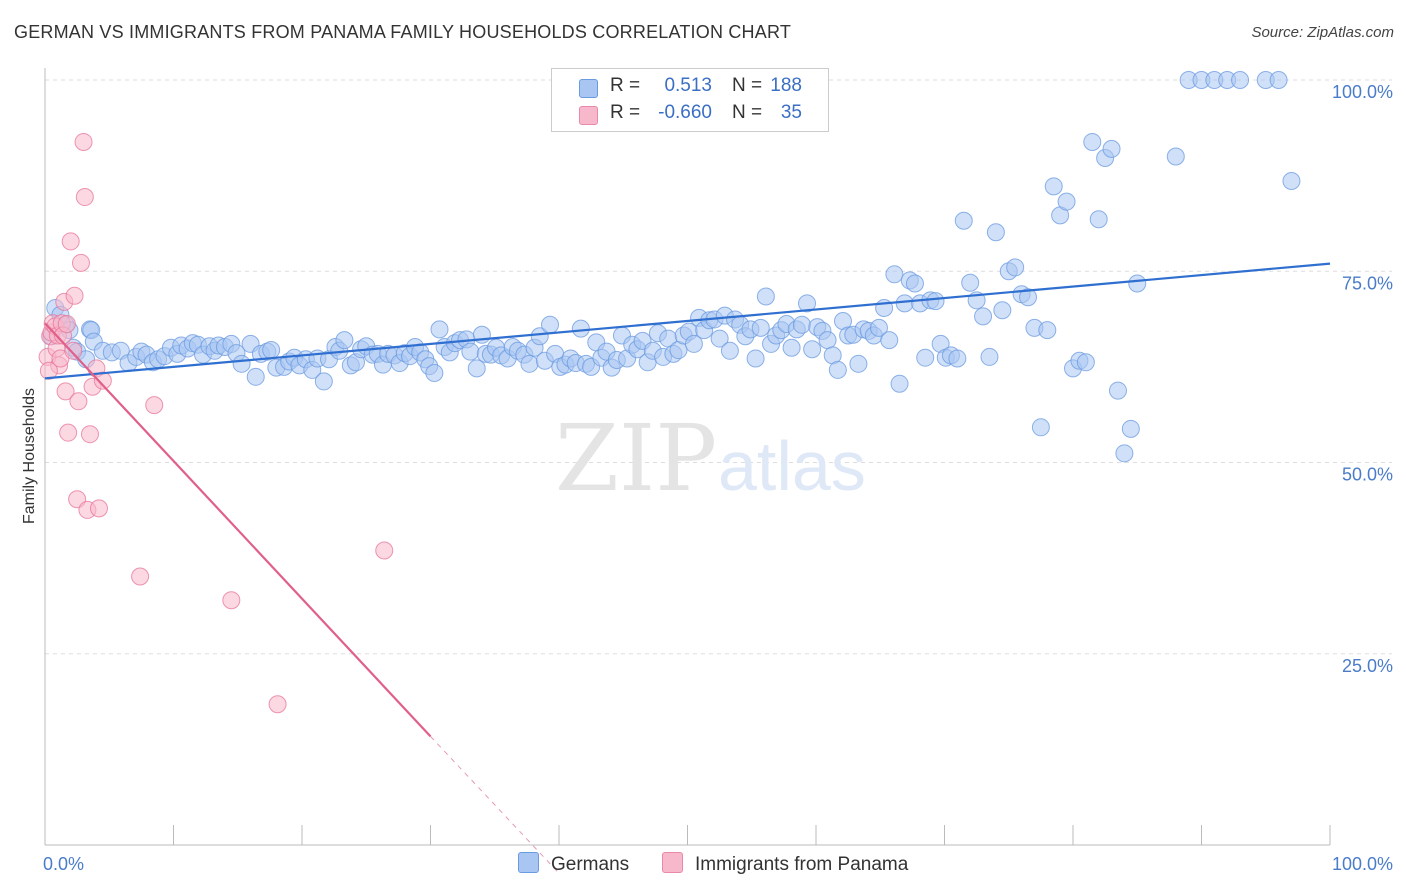  I want to click on legend-n-label: N =, so click(747, 85).